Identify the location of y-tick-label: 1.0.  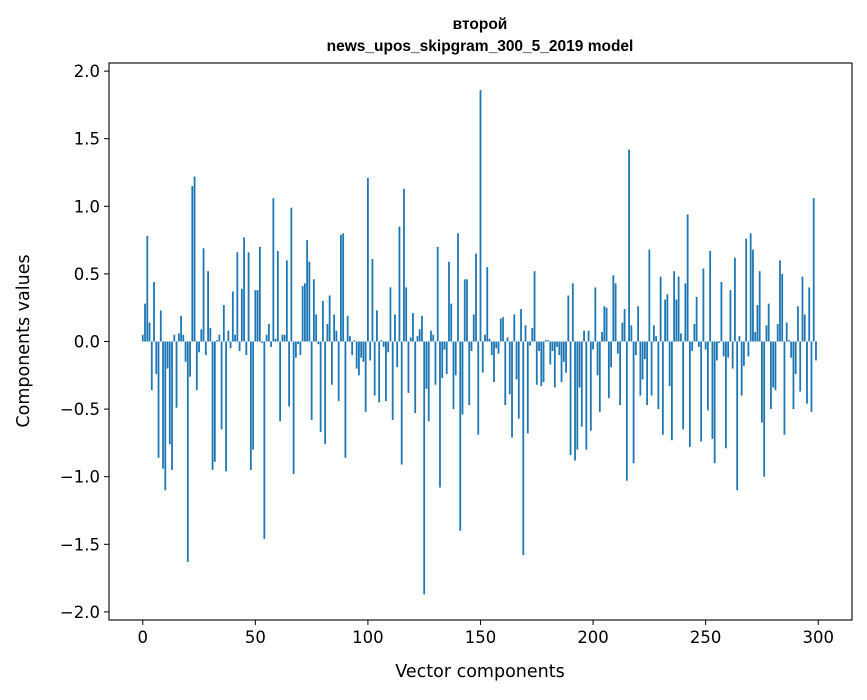
(87, 206).